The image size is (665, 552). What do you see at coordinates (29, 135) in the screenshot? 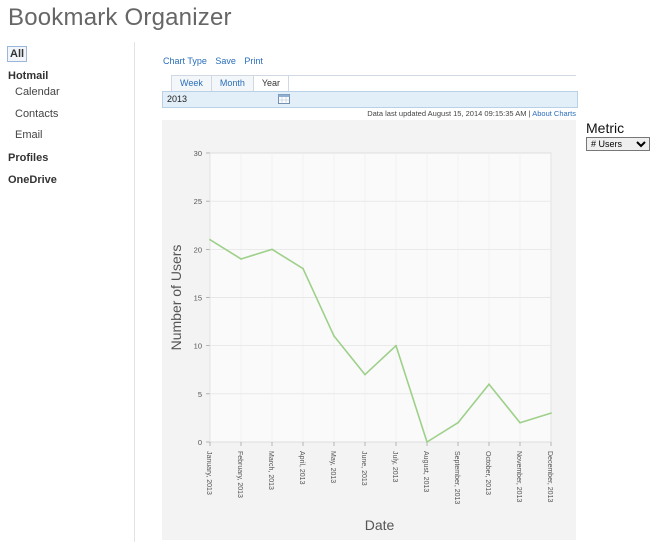
I see `sidebar-item-email: Email` at bounding box center [29, 135].